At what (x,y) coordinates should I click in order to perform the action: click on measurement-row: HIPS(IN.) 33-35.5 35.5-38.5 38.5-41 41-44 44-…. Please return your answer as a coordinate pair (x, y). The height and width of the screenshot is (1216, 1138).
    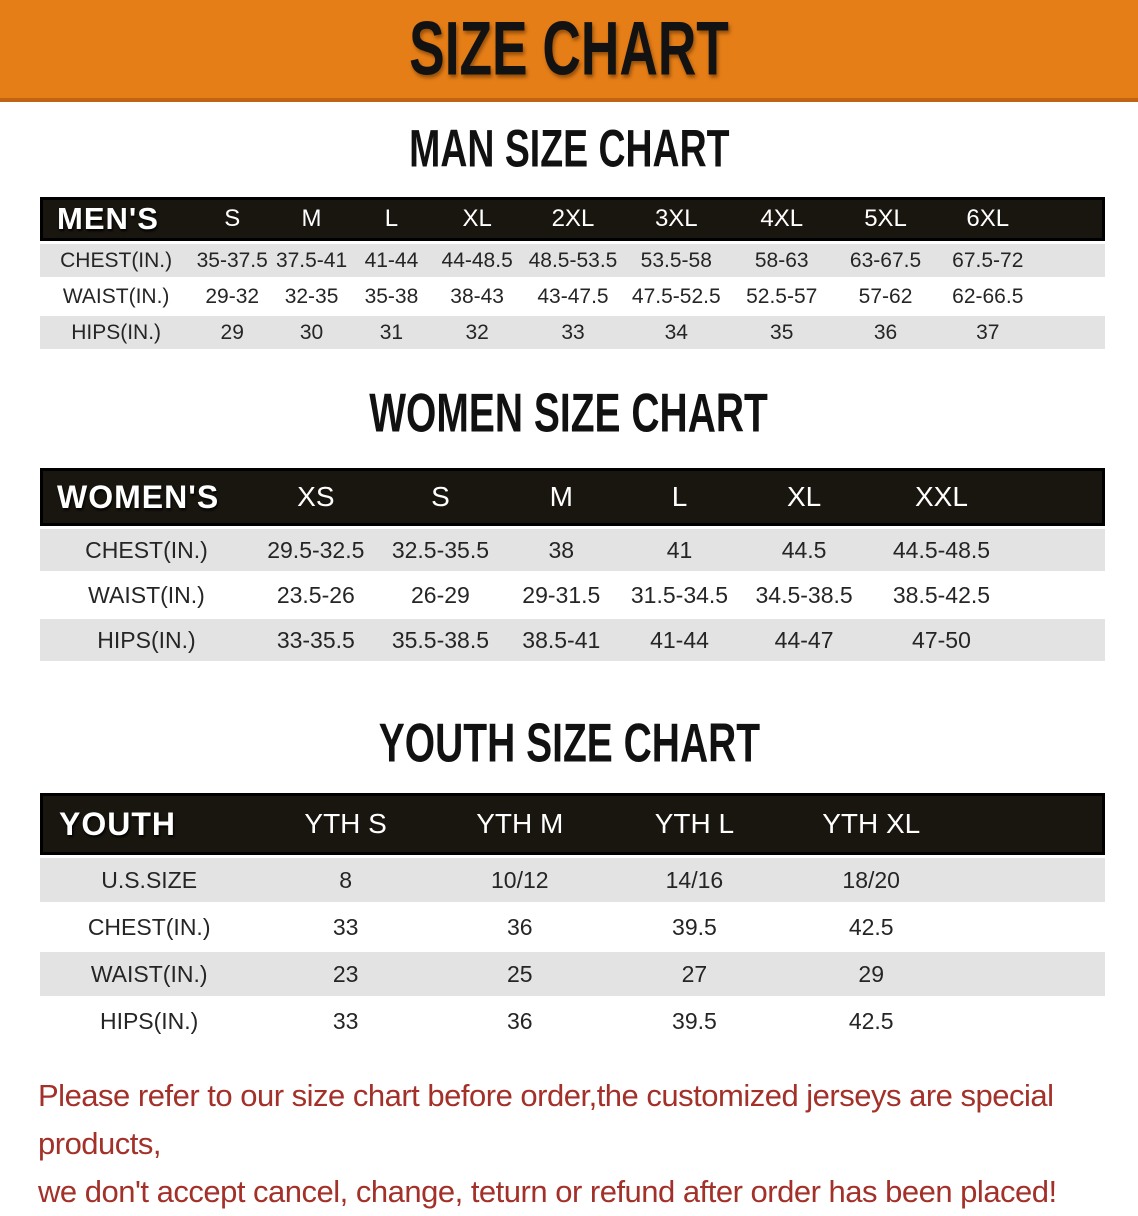
    Looking at the image, I should click on (572, 640).